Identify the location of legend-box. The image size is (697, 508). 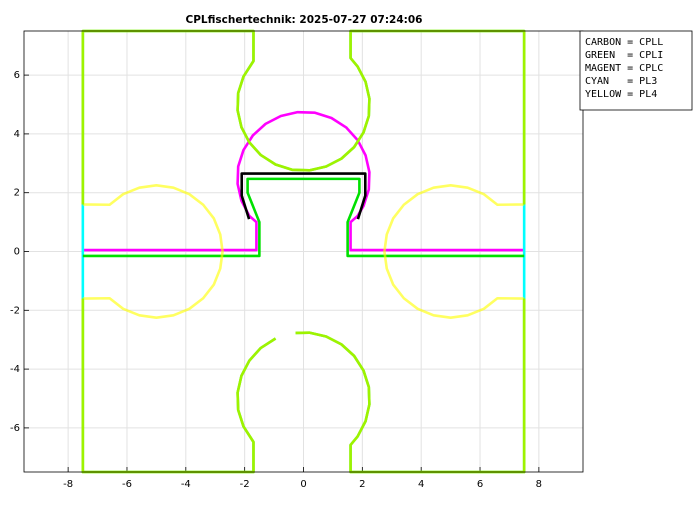
(636, 70).